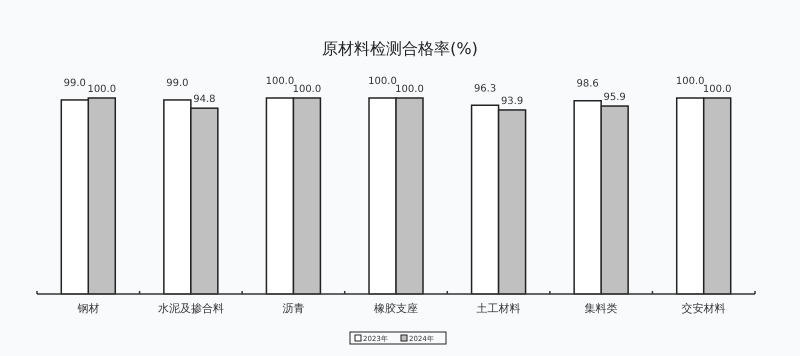 The height and width of the screenshot is (356, 800). What do you see at coordinates (204, 100) in the screenshot?
I see `data-label: 94.8` at bounding box center [204, 100].